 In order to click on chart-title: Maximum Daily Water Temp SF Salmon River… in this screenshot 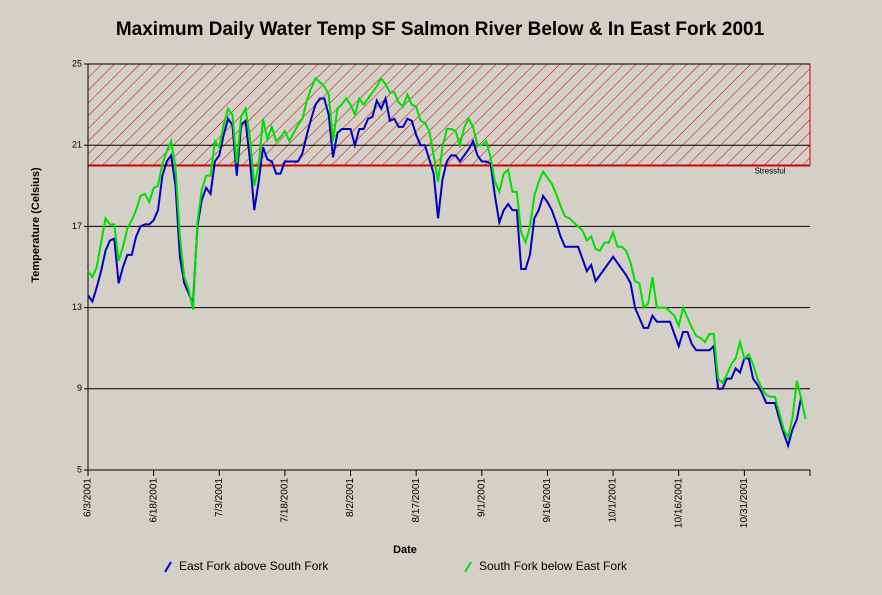, I will do `click(440, 29)`.